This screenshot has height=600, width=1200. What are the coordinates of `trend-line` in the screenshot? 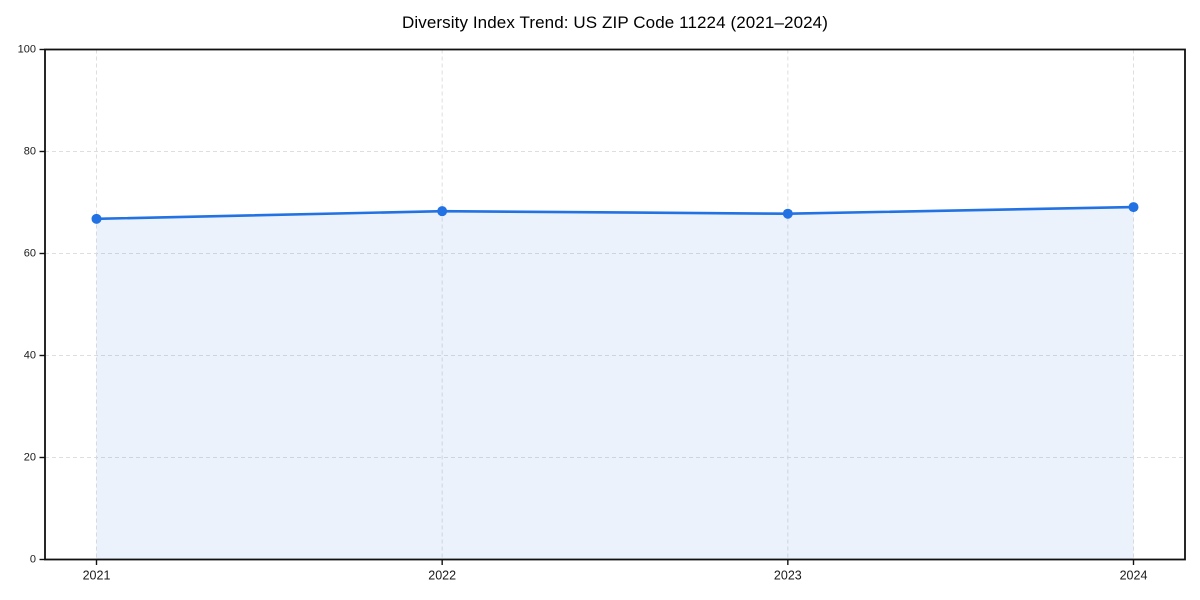 It's located at (615, 213).